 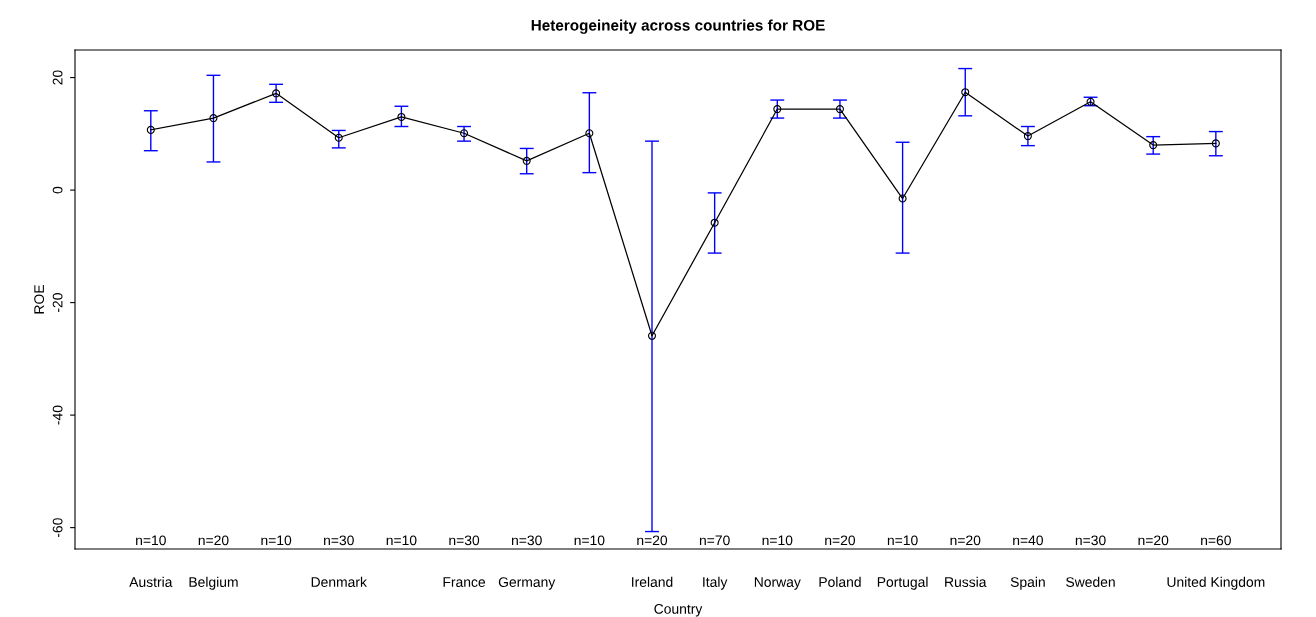 What do you see at coordinates (777, 583) in the screenshot?
I see `x-tick-label: Norway` at bounding box center [777, 583].